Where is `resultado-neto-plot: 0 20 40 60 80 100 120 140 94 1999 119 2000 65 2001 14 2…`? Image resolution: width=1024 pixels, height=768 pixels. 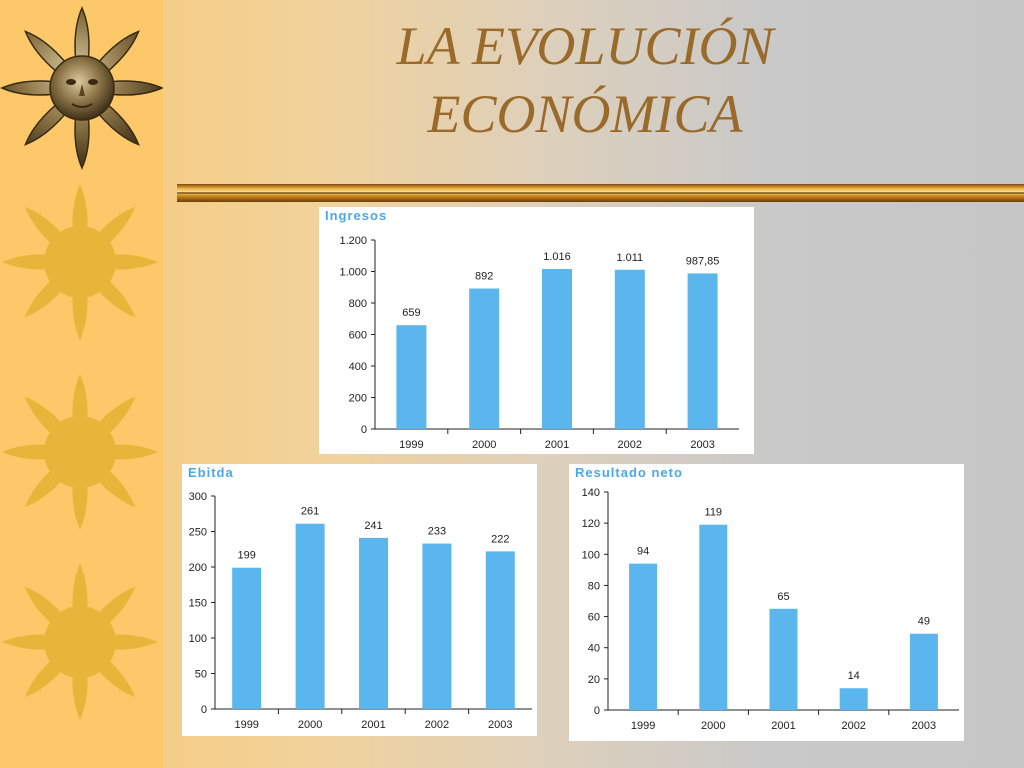
resultado-neto-plot: 0 20 40 60 80 100 120 140 94 1999 119 2000 65 2001 14 2… is located at coordinates (770, 609).